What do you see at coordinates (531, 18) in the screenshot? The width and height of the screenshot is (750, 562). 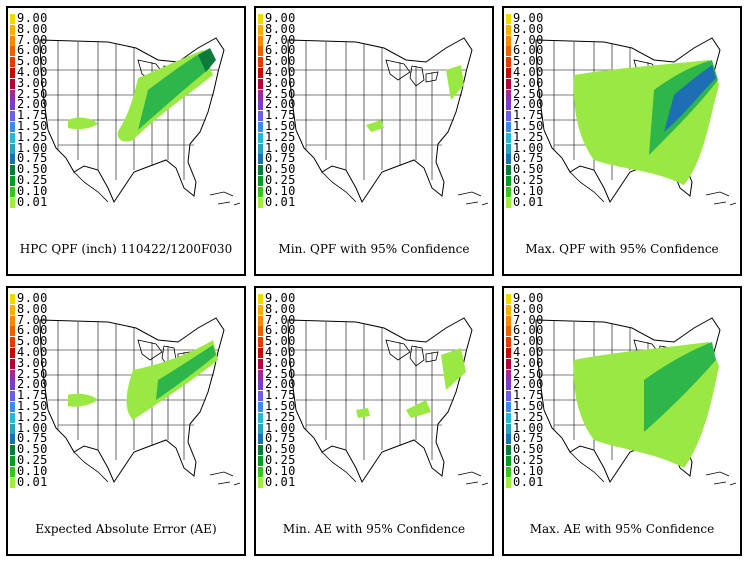 I see `legend-entry: 9.00` at bounding box center [531, 18].